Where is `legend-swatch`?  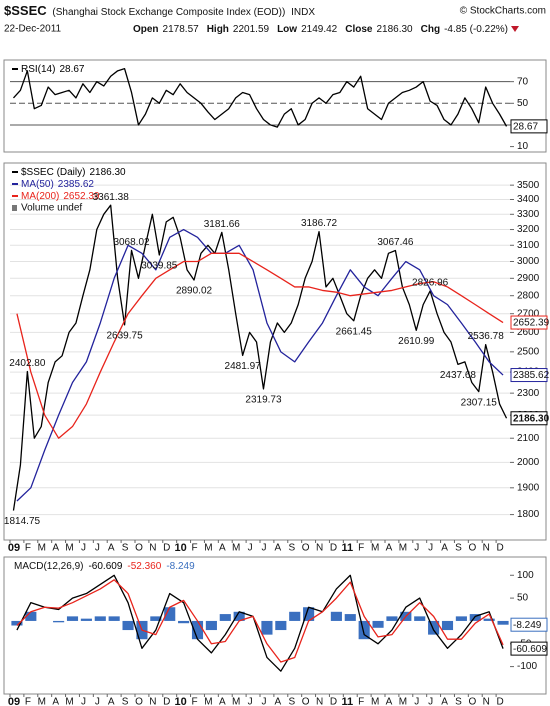
legend-swatch is located at coordinates (14, 208).